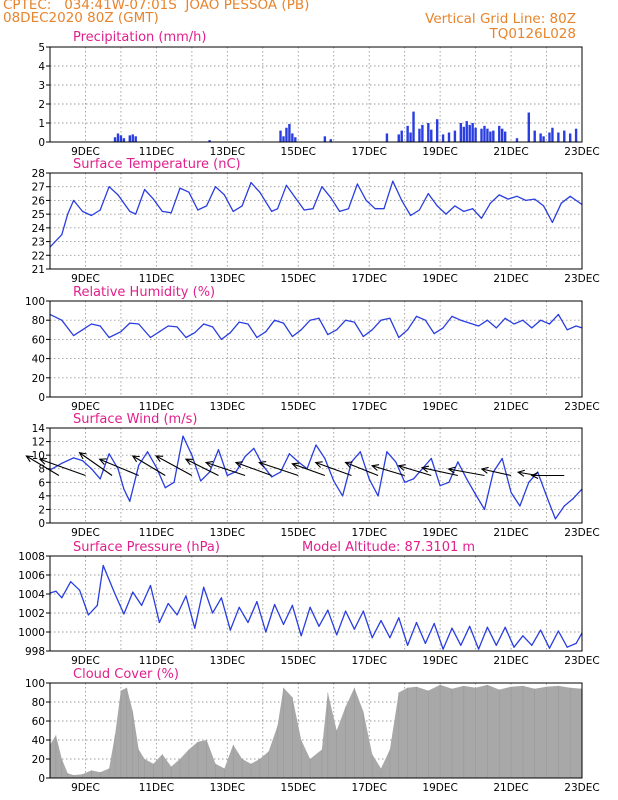 Image resolution: width=618 pixels, height=800 pixels. I want to click on x-tick-label: 13DEC, so click(227, 788).